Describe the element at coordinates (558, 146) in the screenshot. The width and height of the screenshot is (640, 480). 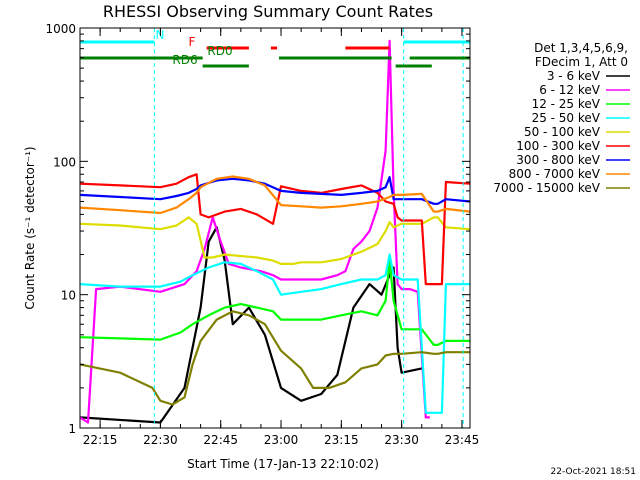
I see `legend-label-5: 100 - 300 keV` at that location.